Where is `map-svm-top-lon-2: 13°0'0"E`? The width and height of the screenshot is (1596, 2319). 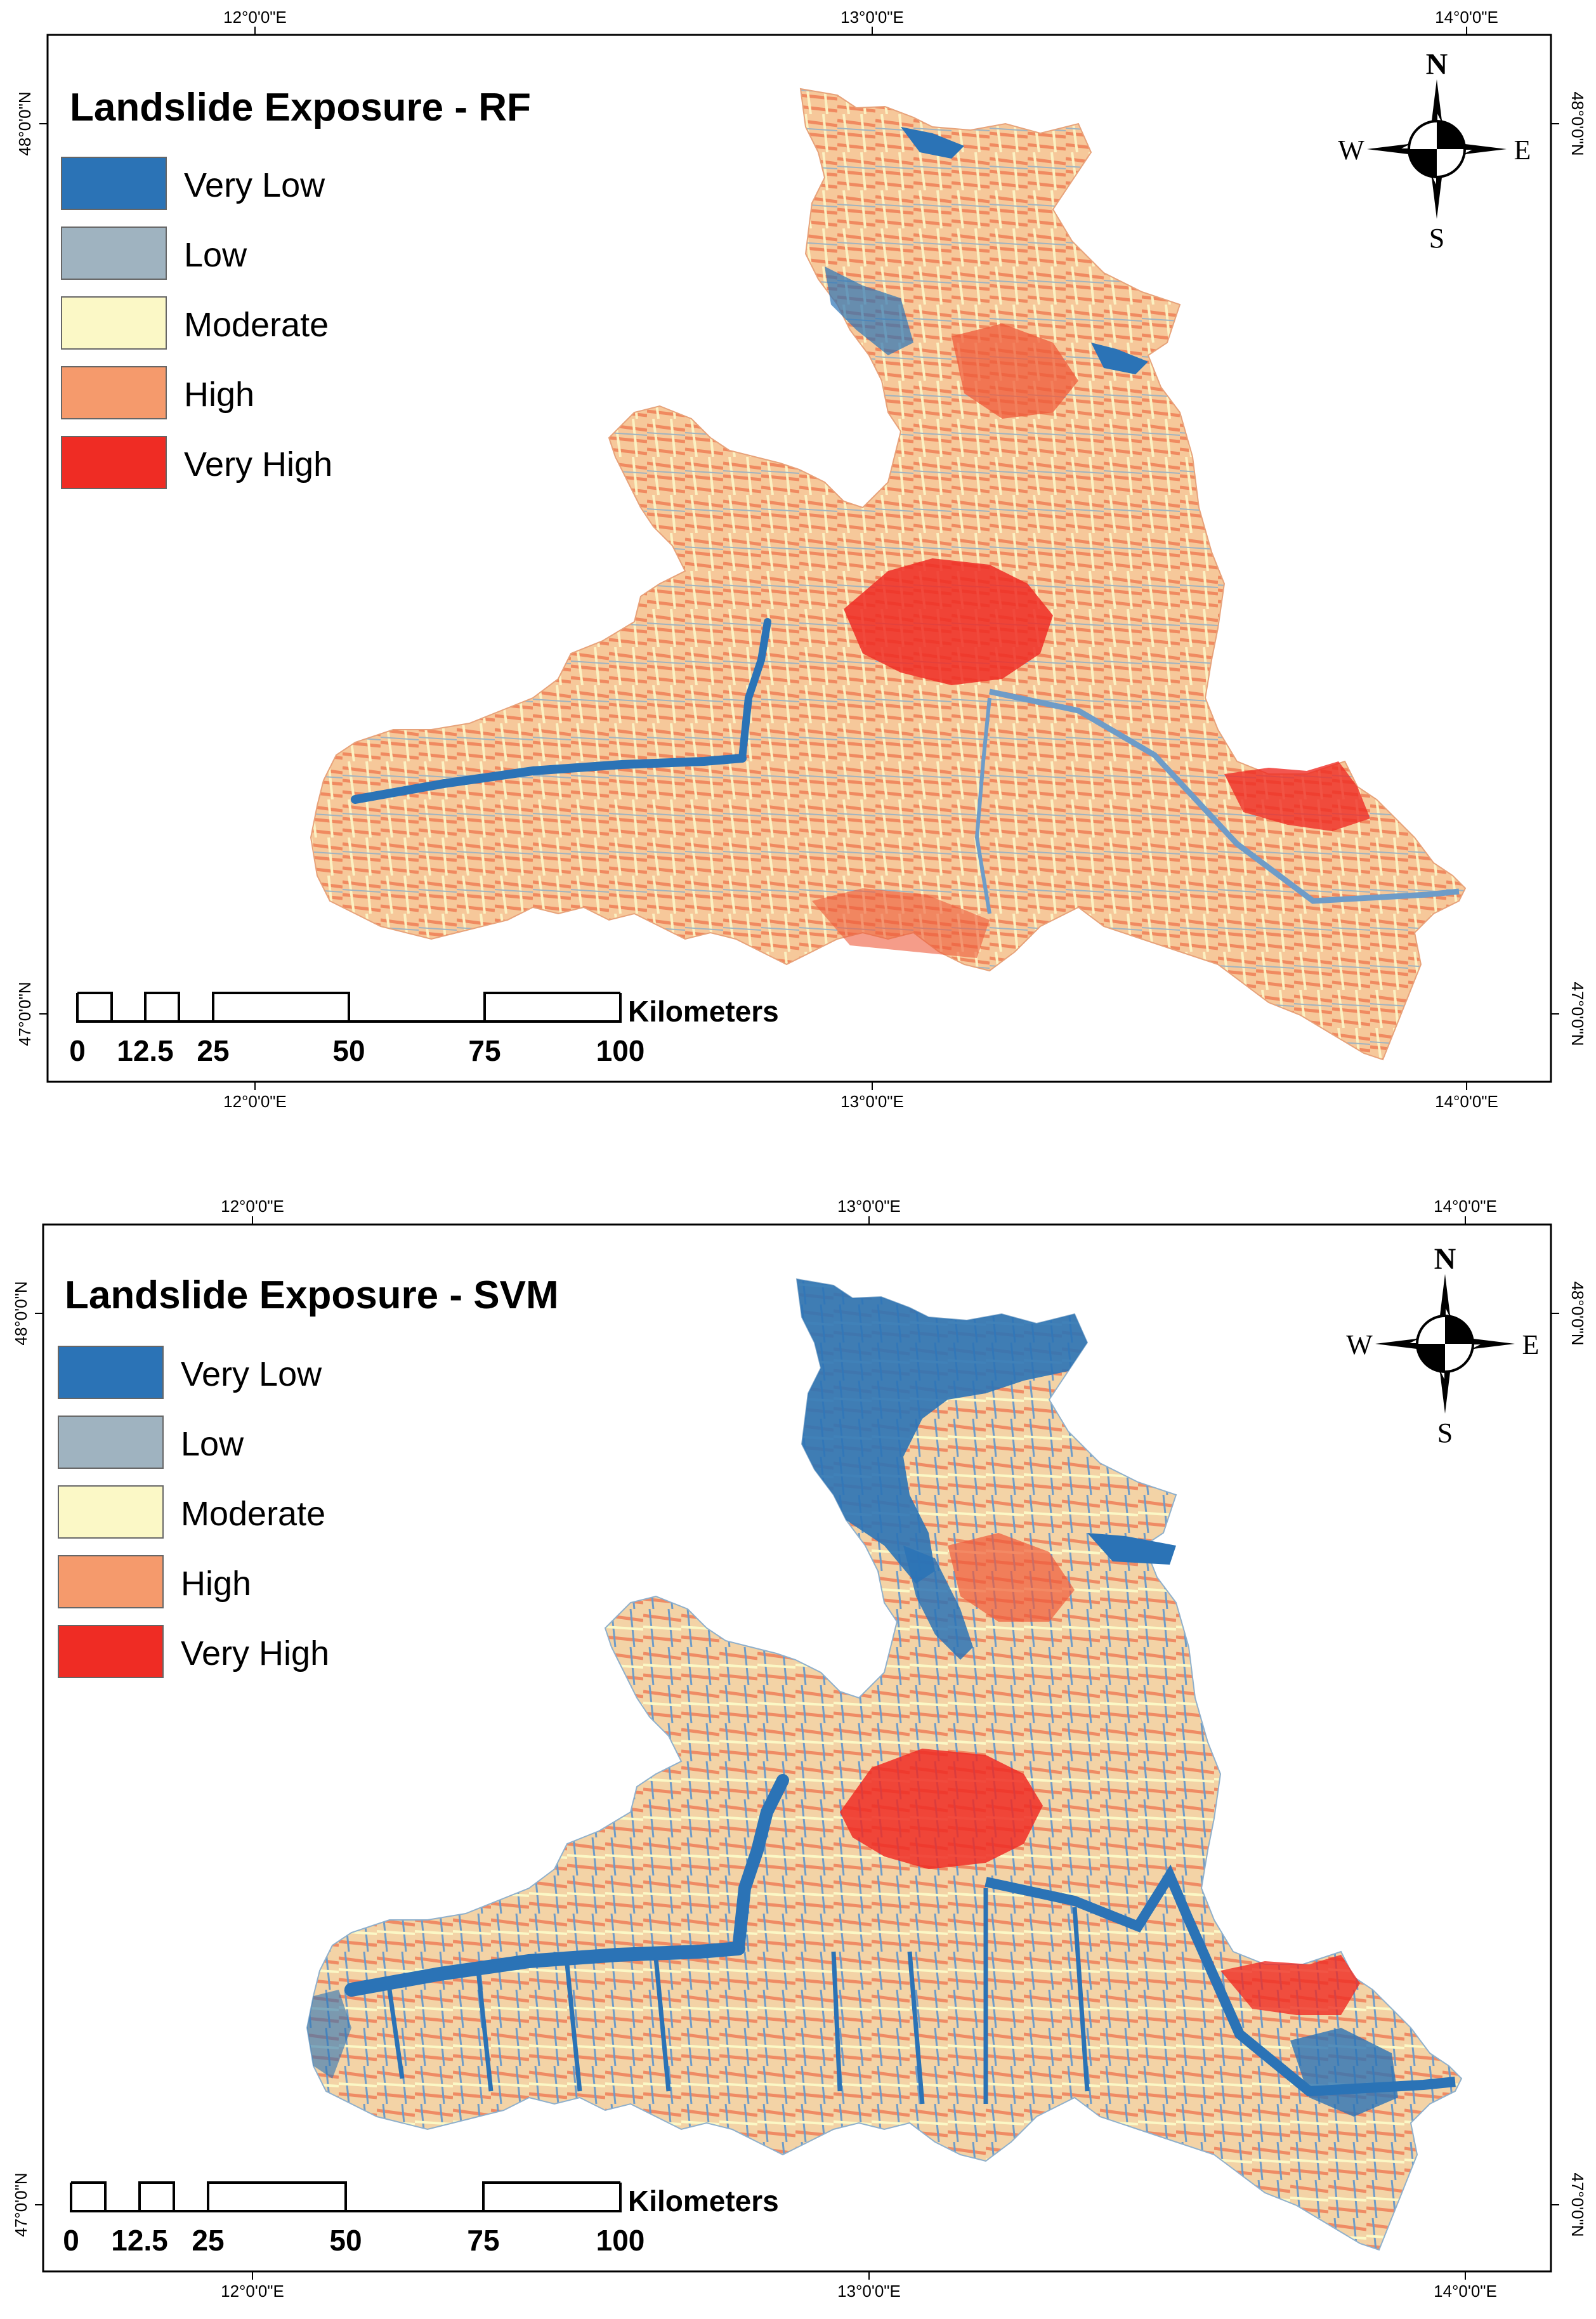
map-svm-top-lon-2: 13°0'0"E is located at coordinates (869, 1206).